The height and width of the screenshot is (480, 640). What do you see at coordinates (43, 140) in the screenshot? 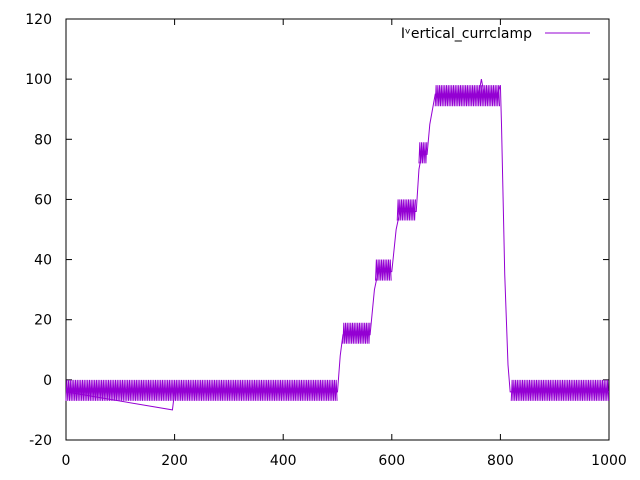
I see `y-tick-label: 80` at bounding box center [43, 140].